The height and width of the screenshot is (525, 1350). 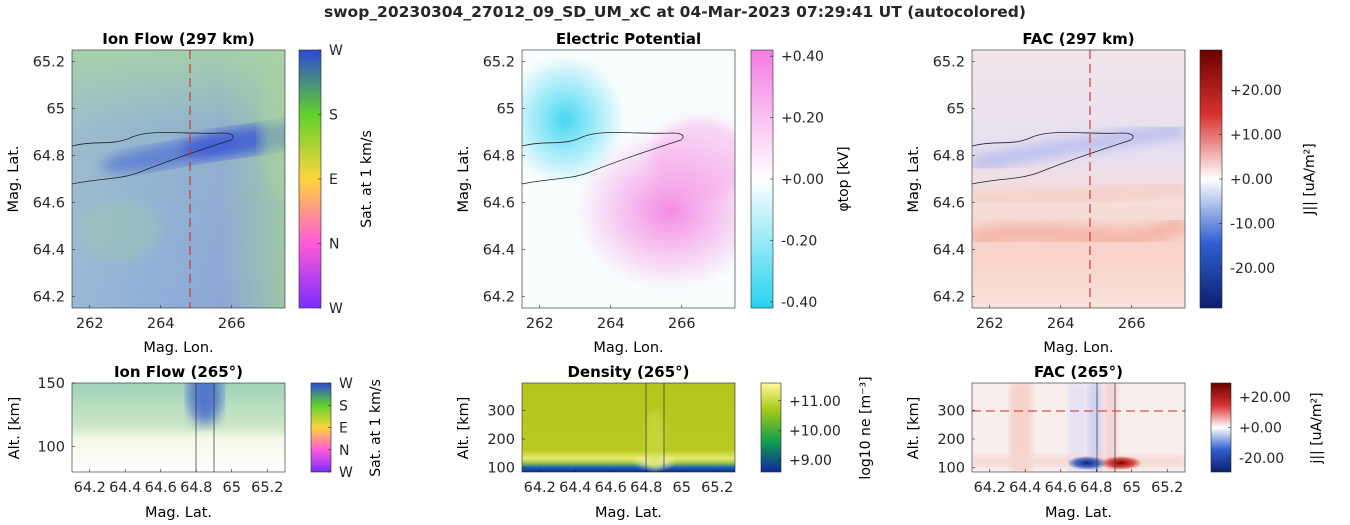 I want to click on colorbar-tick-label: -10.00, so click(x=1252, y=224).